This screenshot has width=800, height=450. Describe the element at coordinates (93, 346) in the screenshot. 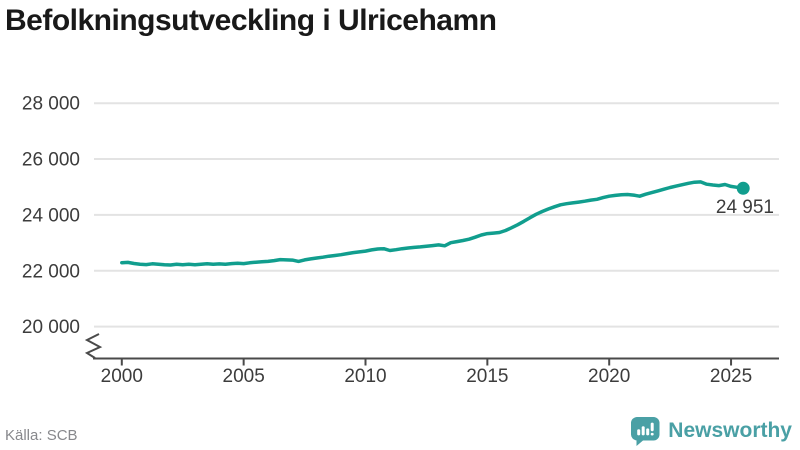

I see `axis-break-squiggle-icon` at that location.